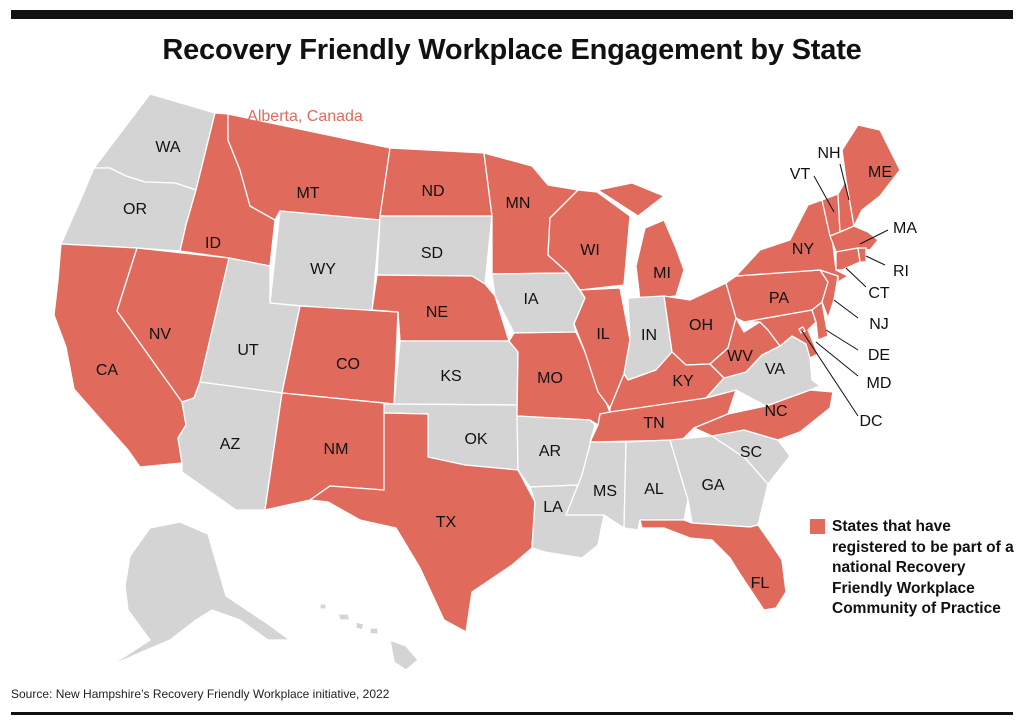 This screenshot has width=1024, height=728. I want to click on state-label-ok: OK, so click(475, 439).